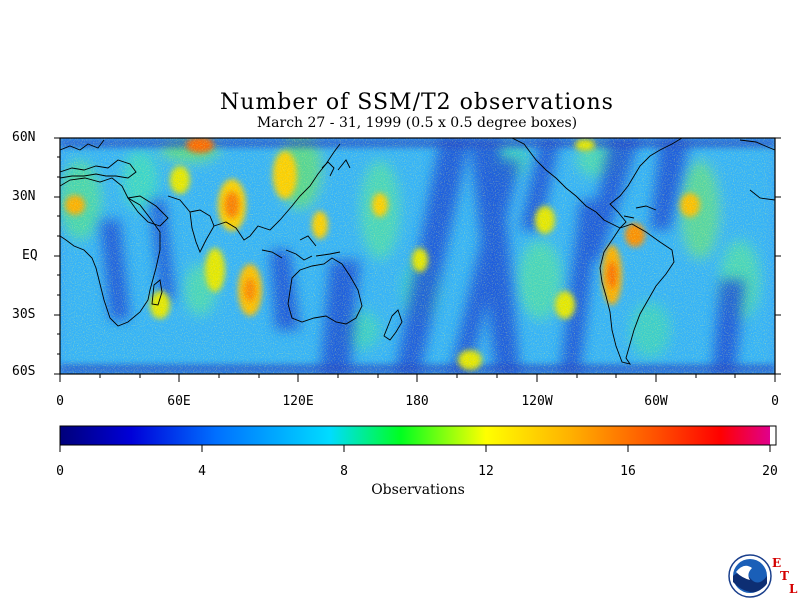  What do you see at coordinates (179, 401) in the screenshot?
I see `lon-label-60e: 60E` at bounding box center [179, 401].